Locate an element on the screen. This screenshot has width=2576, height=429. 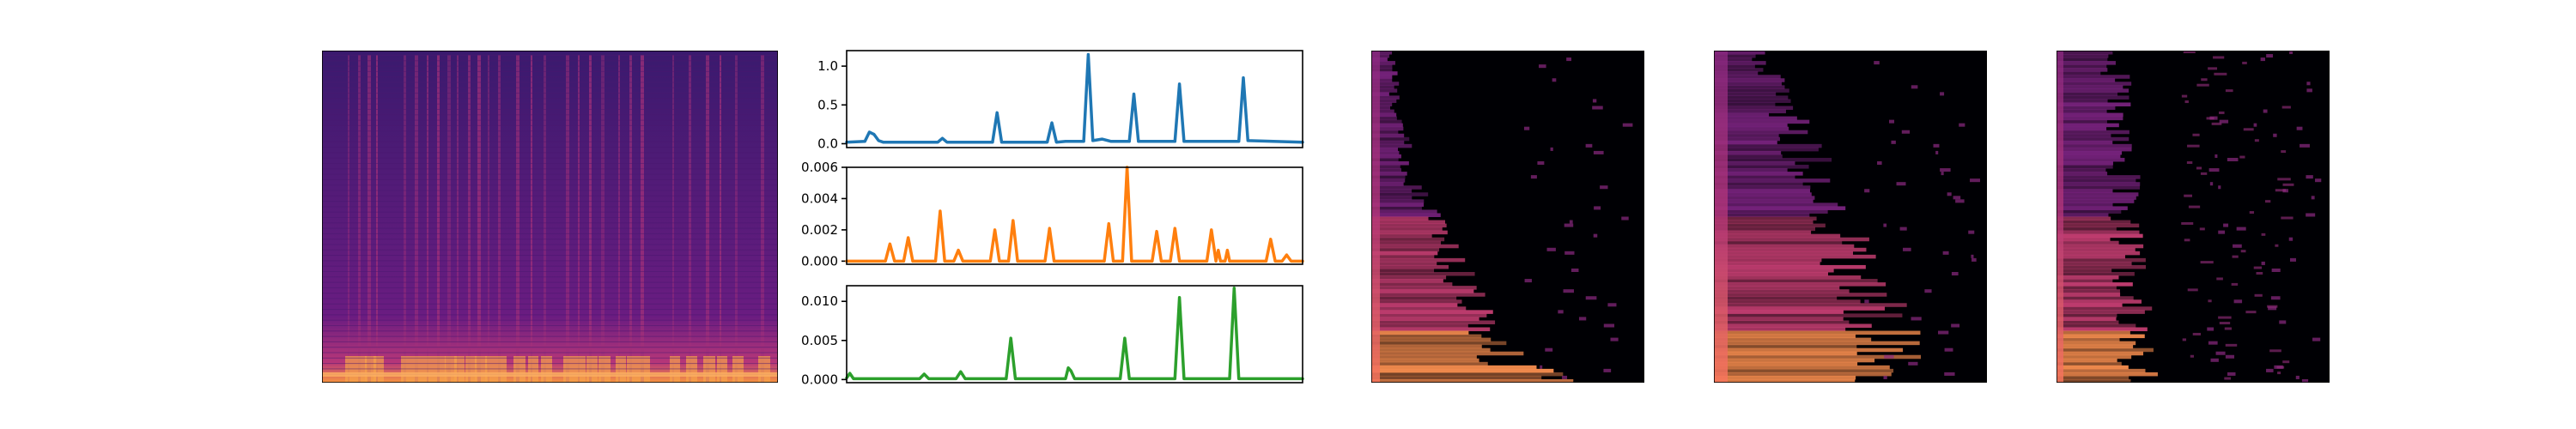
y-tick-label: 0.005 is located at coordinates (819, 340).